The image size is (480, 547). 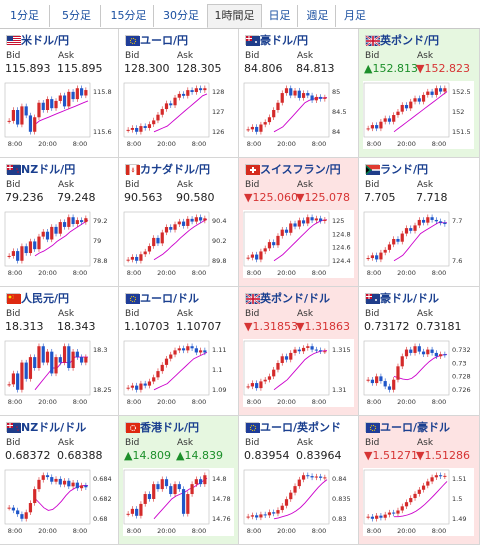 I want to click on ask-value: 84.813, so click(x=315, y=68).